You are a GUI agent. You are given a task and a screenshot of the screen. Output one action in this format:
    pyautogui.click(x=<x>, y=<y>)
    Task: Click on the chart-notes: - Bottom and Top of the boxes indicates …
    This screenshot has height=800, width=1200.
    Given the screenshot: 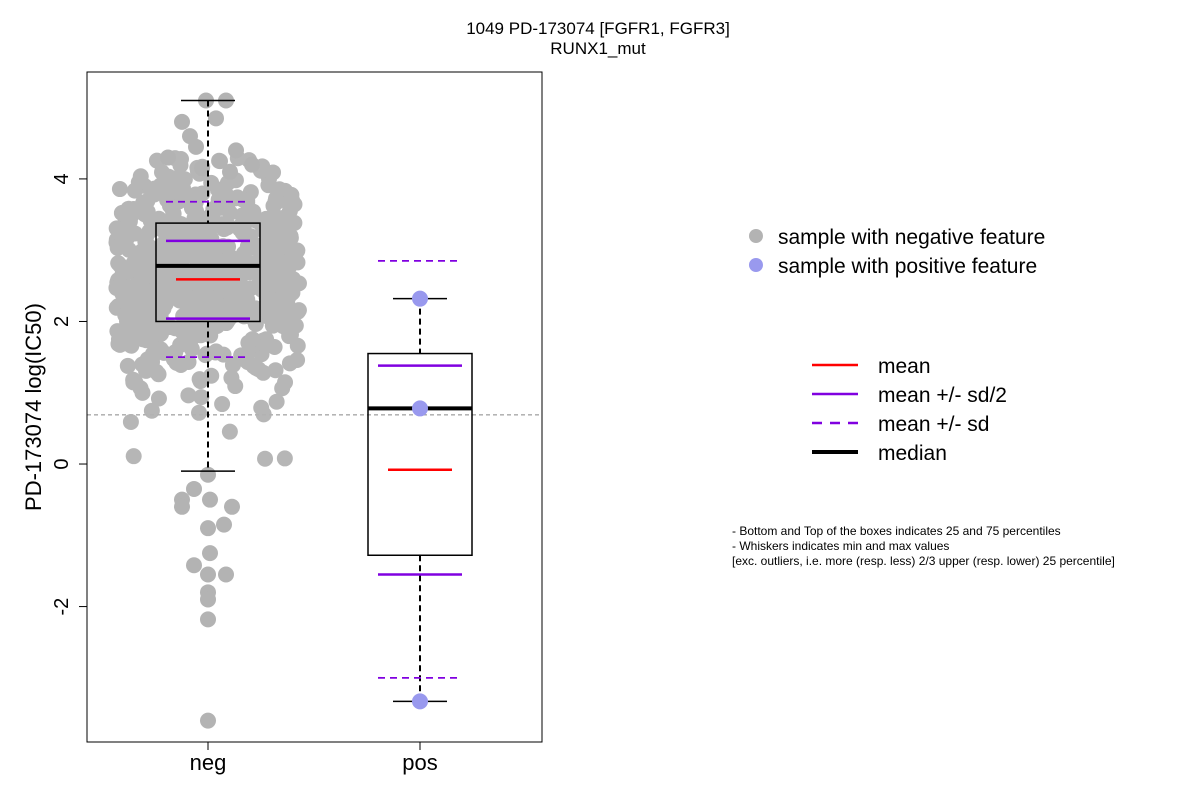 What is the action you would take?
    pyautogui.click(x=923, y=546)
    